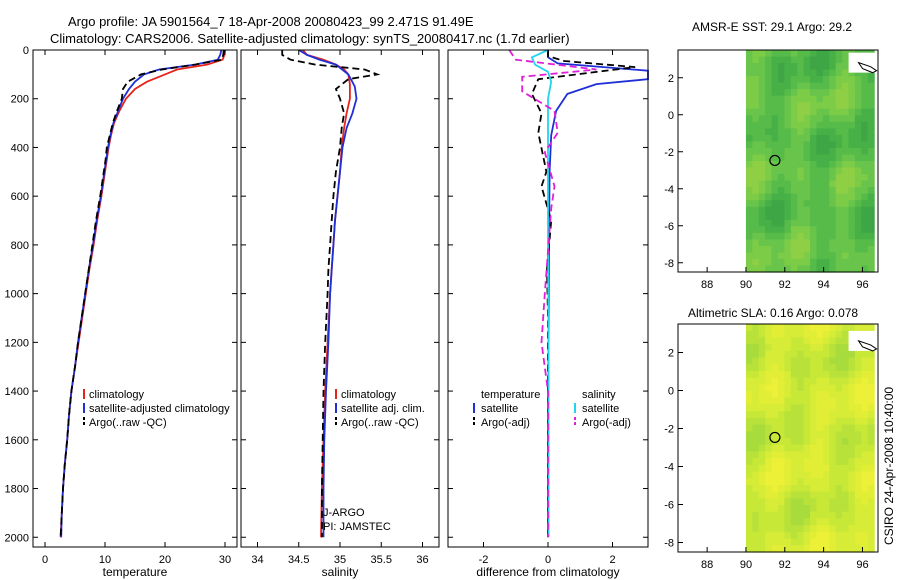  Describe the element at coordinates (867, 345) in the screenshot. I see `altimetric_sla-coastline` at that location.